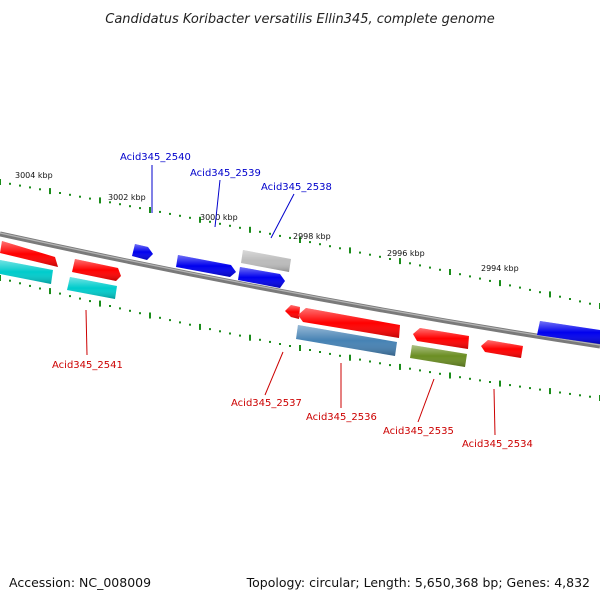  I want to click on gene-label-acid345-2540: Acid345_2540, so click(155, 157).